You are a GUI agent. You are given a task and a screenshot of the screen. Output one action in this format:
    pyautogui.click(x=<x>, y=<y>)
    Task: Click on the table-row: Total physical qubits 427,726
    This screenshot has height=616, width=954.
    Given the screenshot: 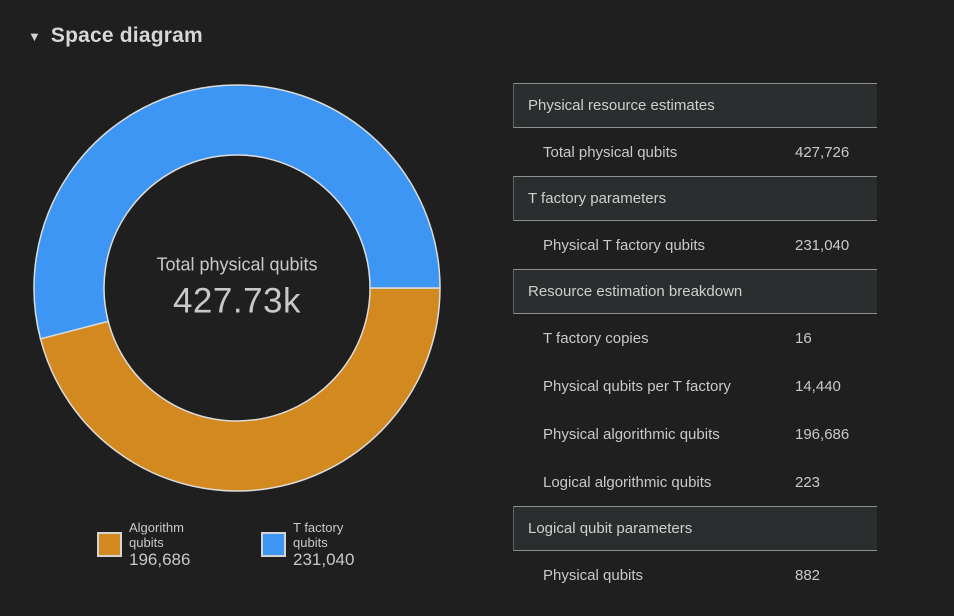 What is the action you would take?
    pyautogui.click(x=695, y=152)
    